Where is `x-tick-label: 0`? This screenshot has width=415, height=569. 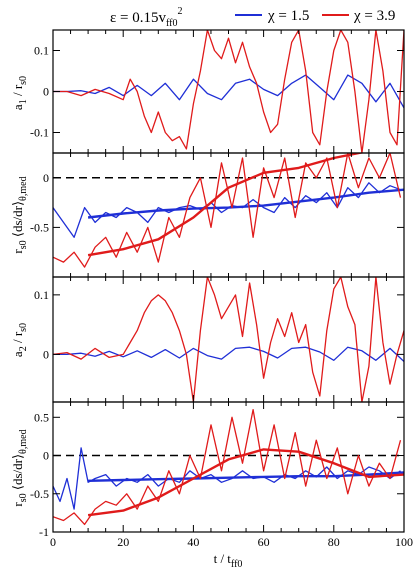 x-tick-label: 0 is located at coordinates (53, 542).